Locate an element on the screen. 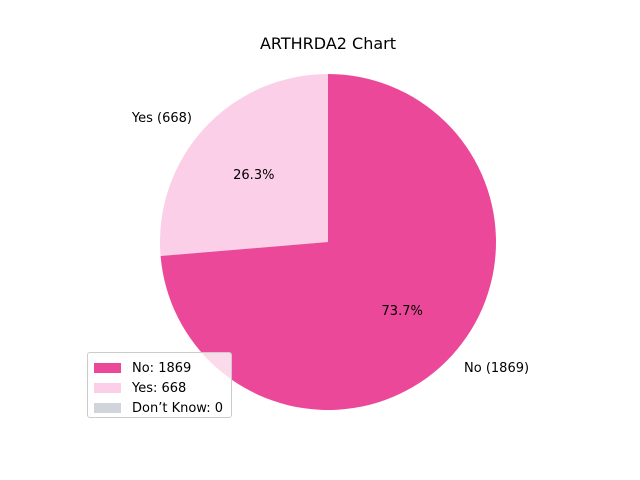  chart-title: ARTHRDA2 Chart is located at coordinates (328, 43).